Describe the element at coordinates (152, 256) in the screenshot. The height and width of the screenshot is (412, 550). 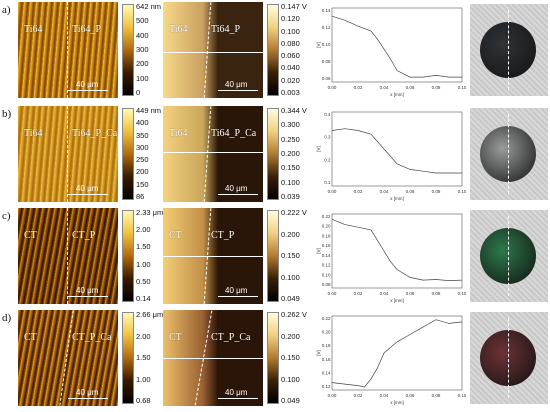
I see `topography-colorbar-ticks: 2.33 μm 2.00 1.50 1.00 0.50 0.14` at that location.